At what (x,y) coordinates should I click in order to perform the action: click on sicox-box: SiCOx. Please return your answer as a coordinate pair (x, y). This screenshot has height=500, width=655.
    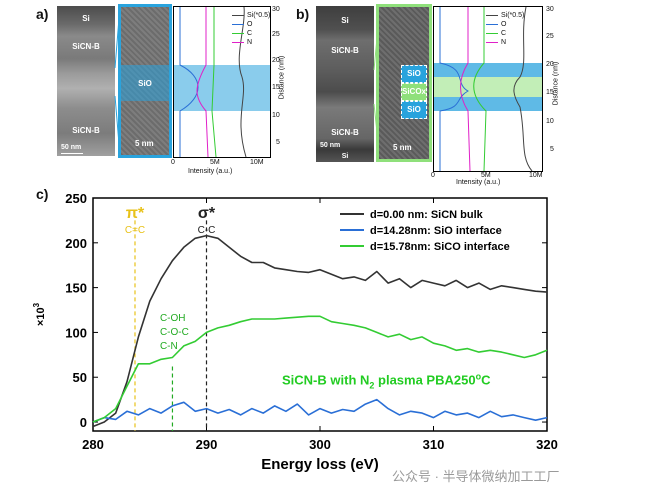
    Looking at the image, I should click on (414, 92).